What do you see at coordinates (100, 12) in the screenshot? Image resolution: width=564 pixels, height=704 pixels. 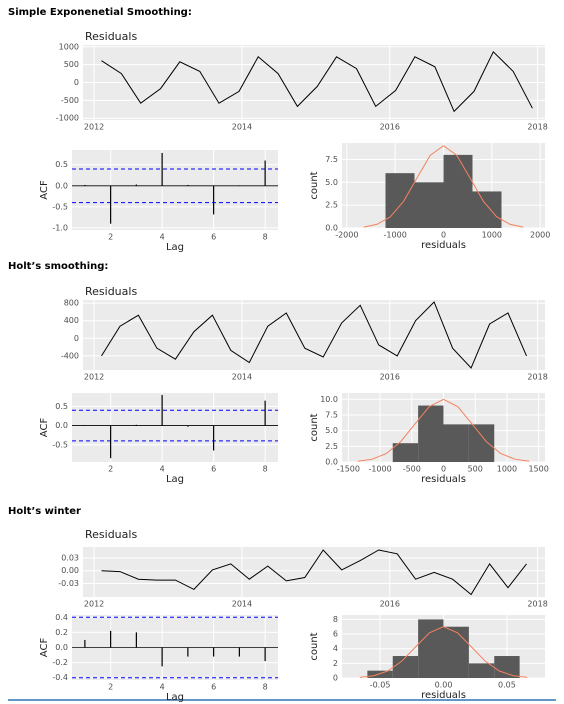 I see `section-heading: Simple Exponenetial Smoothing:` at bounding box center [100, 12].